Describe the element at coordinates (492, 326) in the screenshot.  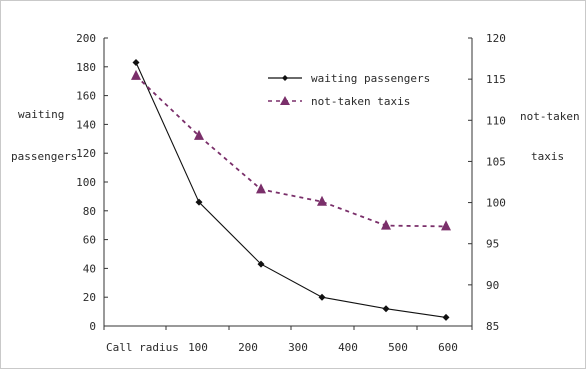
I see `right-tick-label: 85` at that location.